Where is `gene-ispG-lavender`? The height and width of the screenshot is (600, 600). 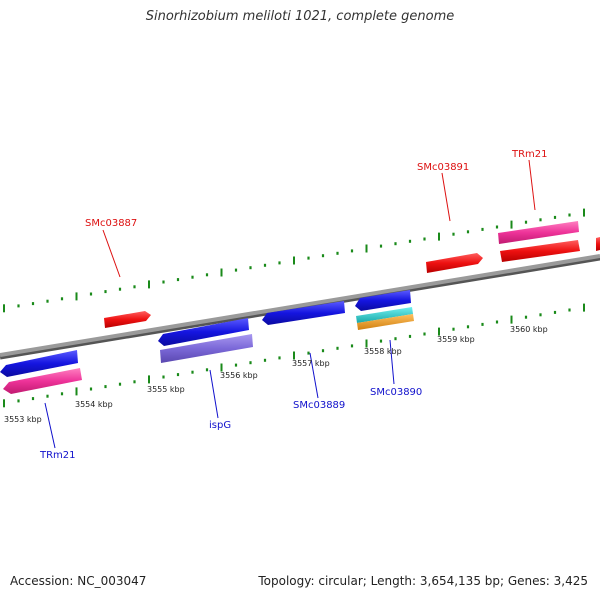
gene-ispG-lavender is located at coordinates (206, 348).